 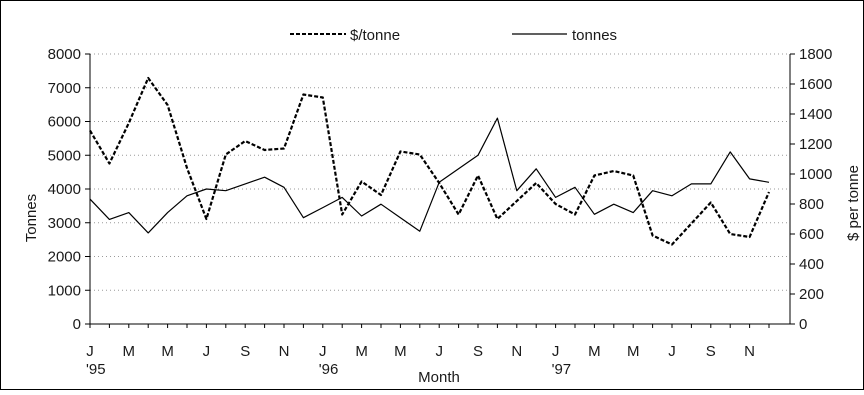 I want to click on y-right-tick-label: 1000, so click(x=815, y=174).